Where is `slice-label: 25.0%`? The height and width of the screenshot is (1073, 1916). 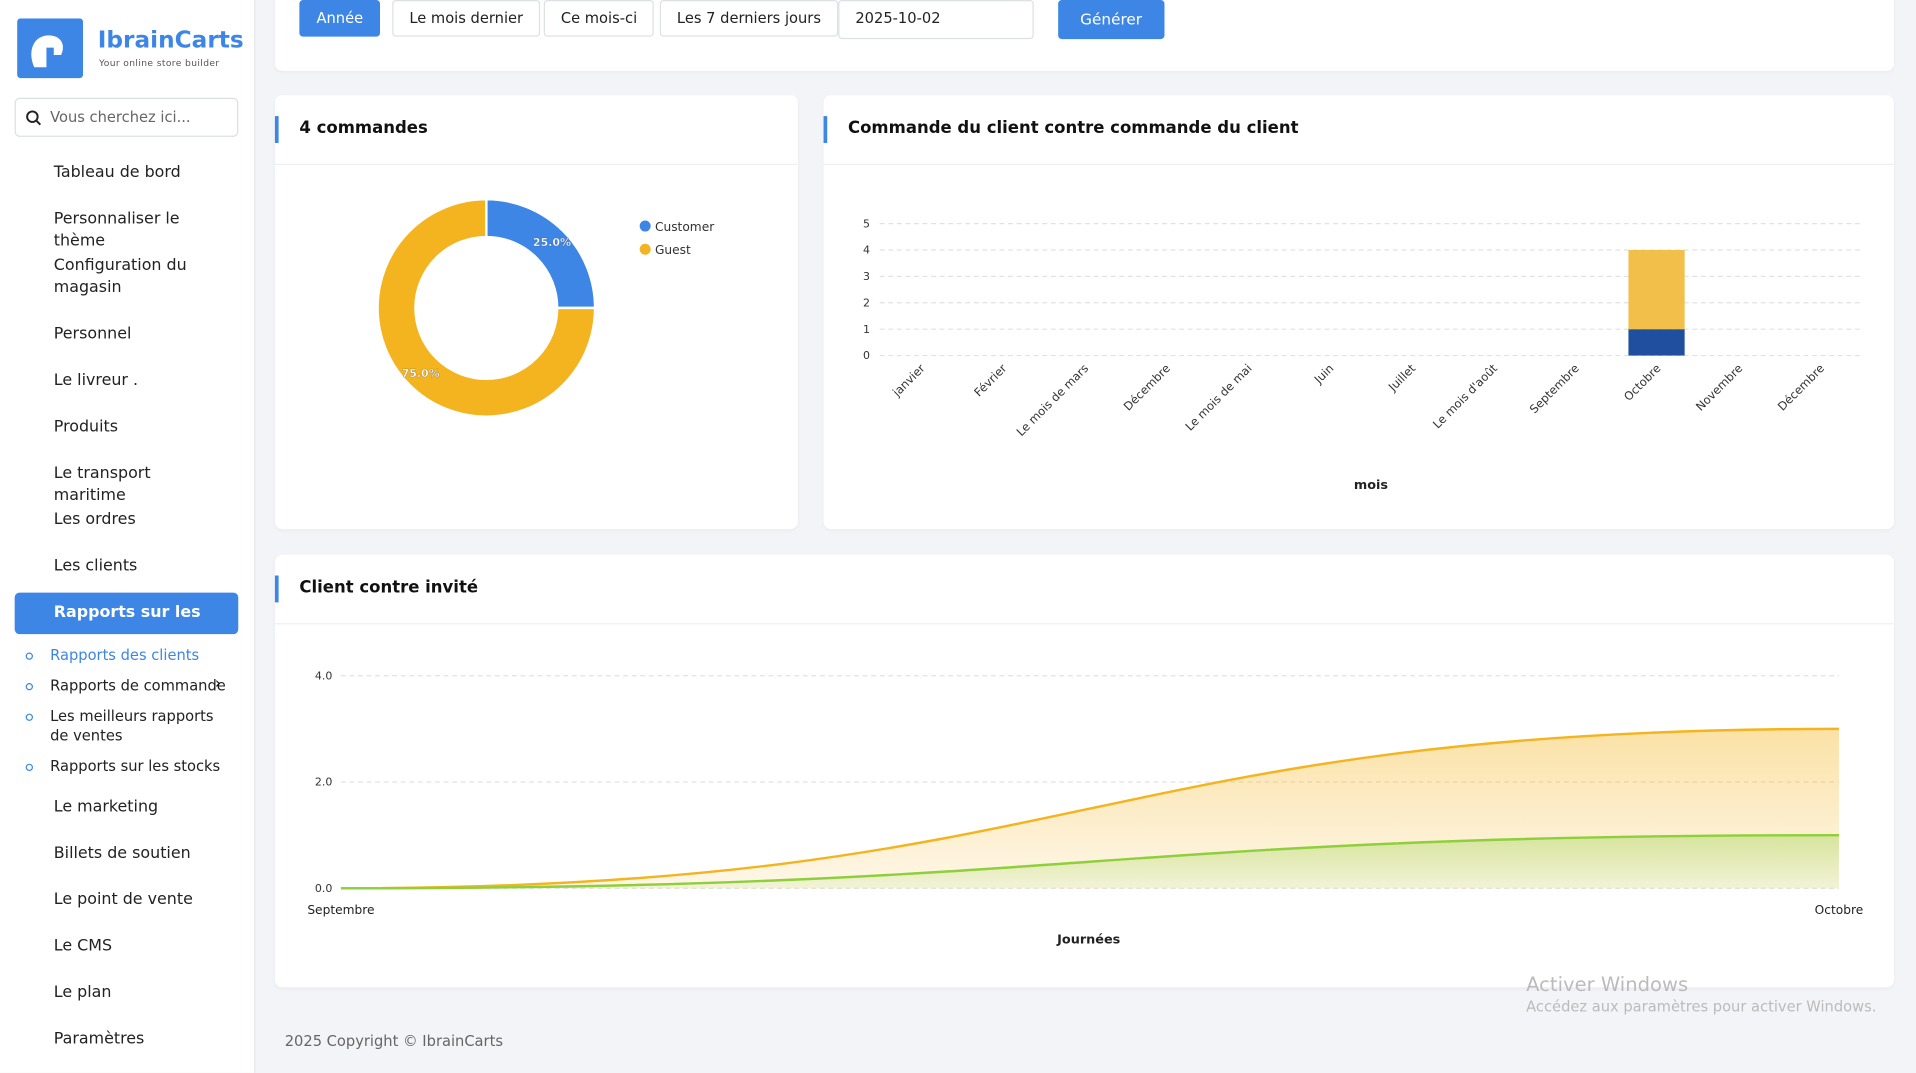 slice-label: 25.0% is located at coordinates (552, 242).